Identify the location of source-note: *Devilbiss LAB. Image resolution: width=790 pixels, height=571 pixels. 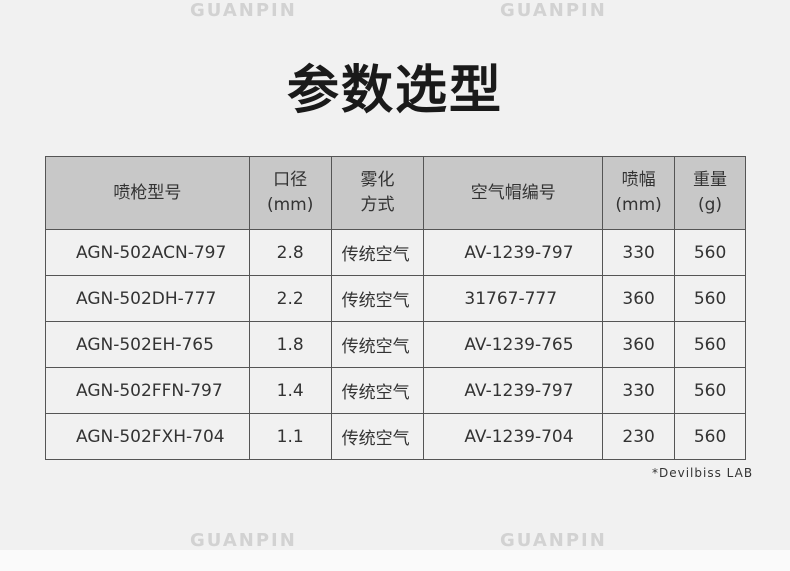
(703, 473).